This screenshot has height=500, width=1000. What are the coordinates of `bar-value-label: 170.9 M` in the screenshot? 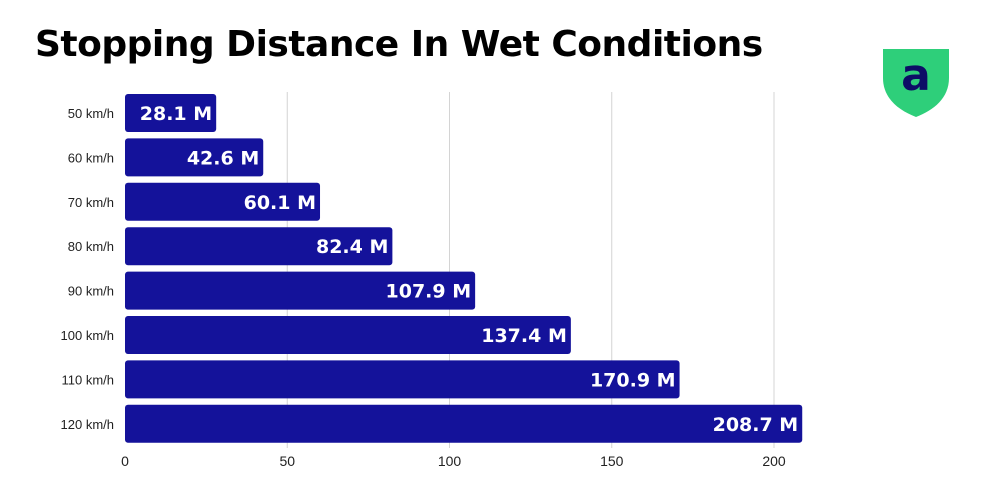 It's located at (633, 380).